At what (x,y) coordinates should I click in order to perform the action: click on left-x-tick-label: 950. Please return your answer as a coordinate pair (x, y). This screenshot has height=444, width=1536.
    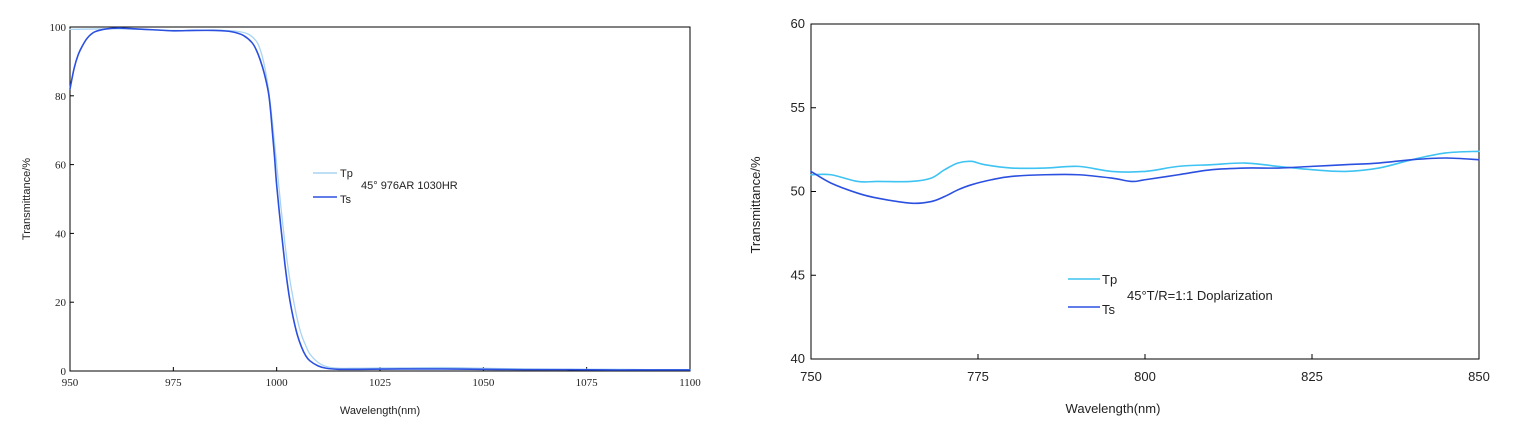
    Looking at the image, I should click on (70, 383).